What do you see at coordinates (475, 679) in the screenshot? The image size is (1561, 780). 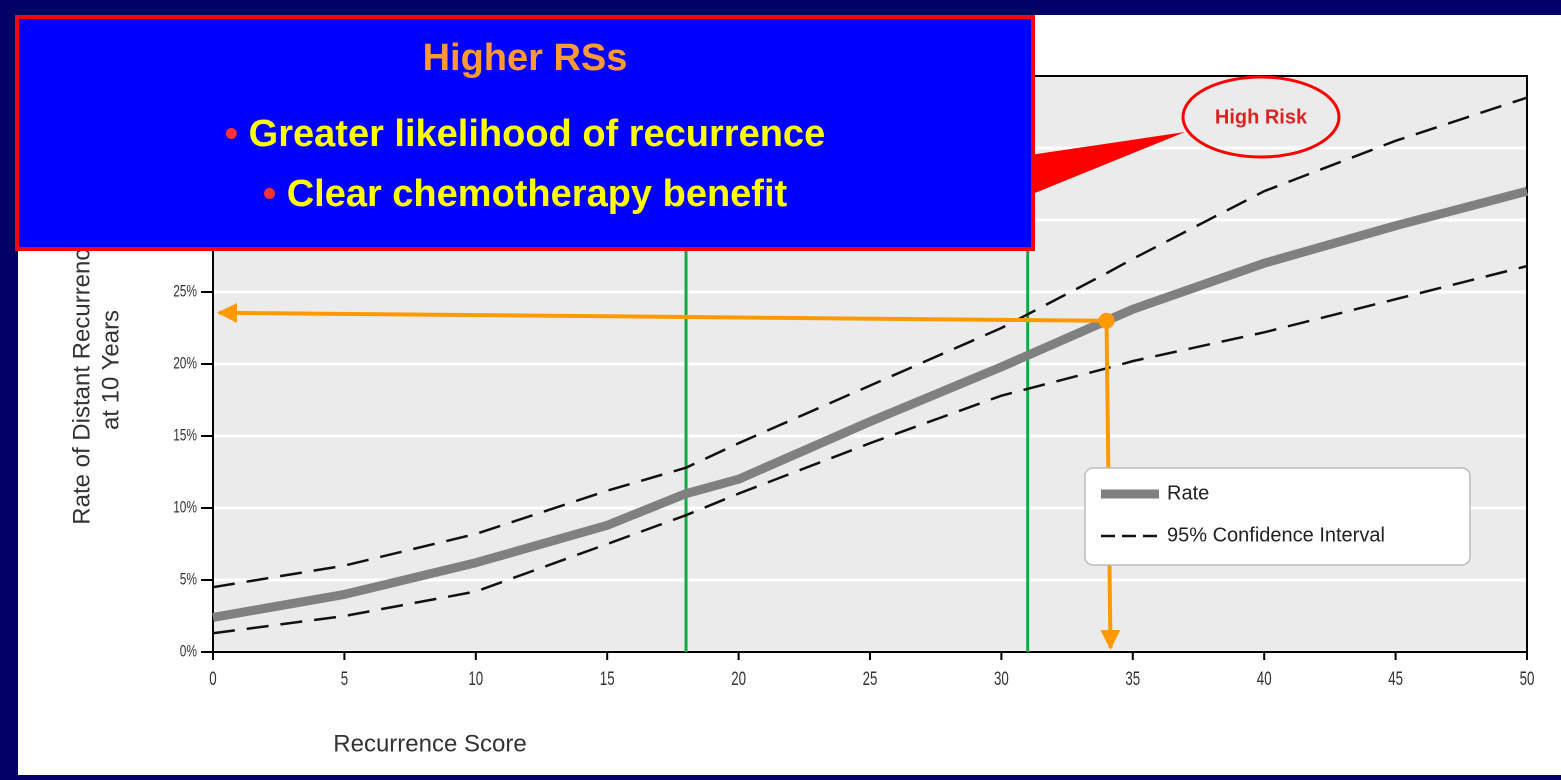 I see `x-tick-label: 10` at bounding box center [475, 679].